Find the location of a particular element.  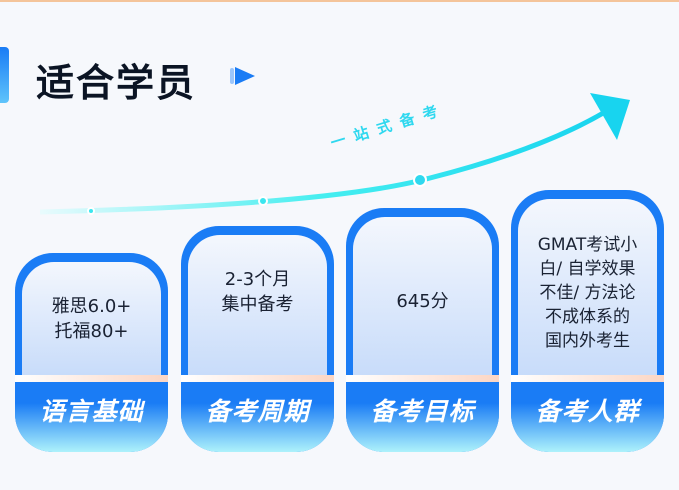

card-content: 2-3个月集中备考 is located at coordinates (257, 305).